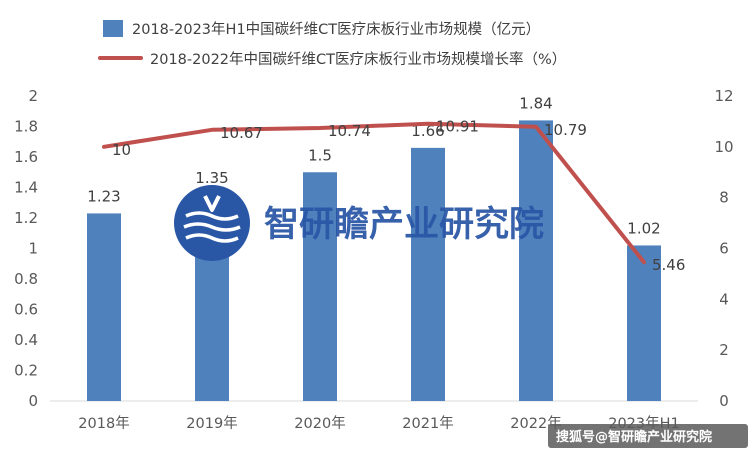 Image resolution: width=752 pixels, height=452 pixels. What do you see at coordinates (457, 127) in the screenshot?
I see `line-value-label: 10.91` at bounding box center [457, 127].